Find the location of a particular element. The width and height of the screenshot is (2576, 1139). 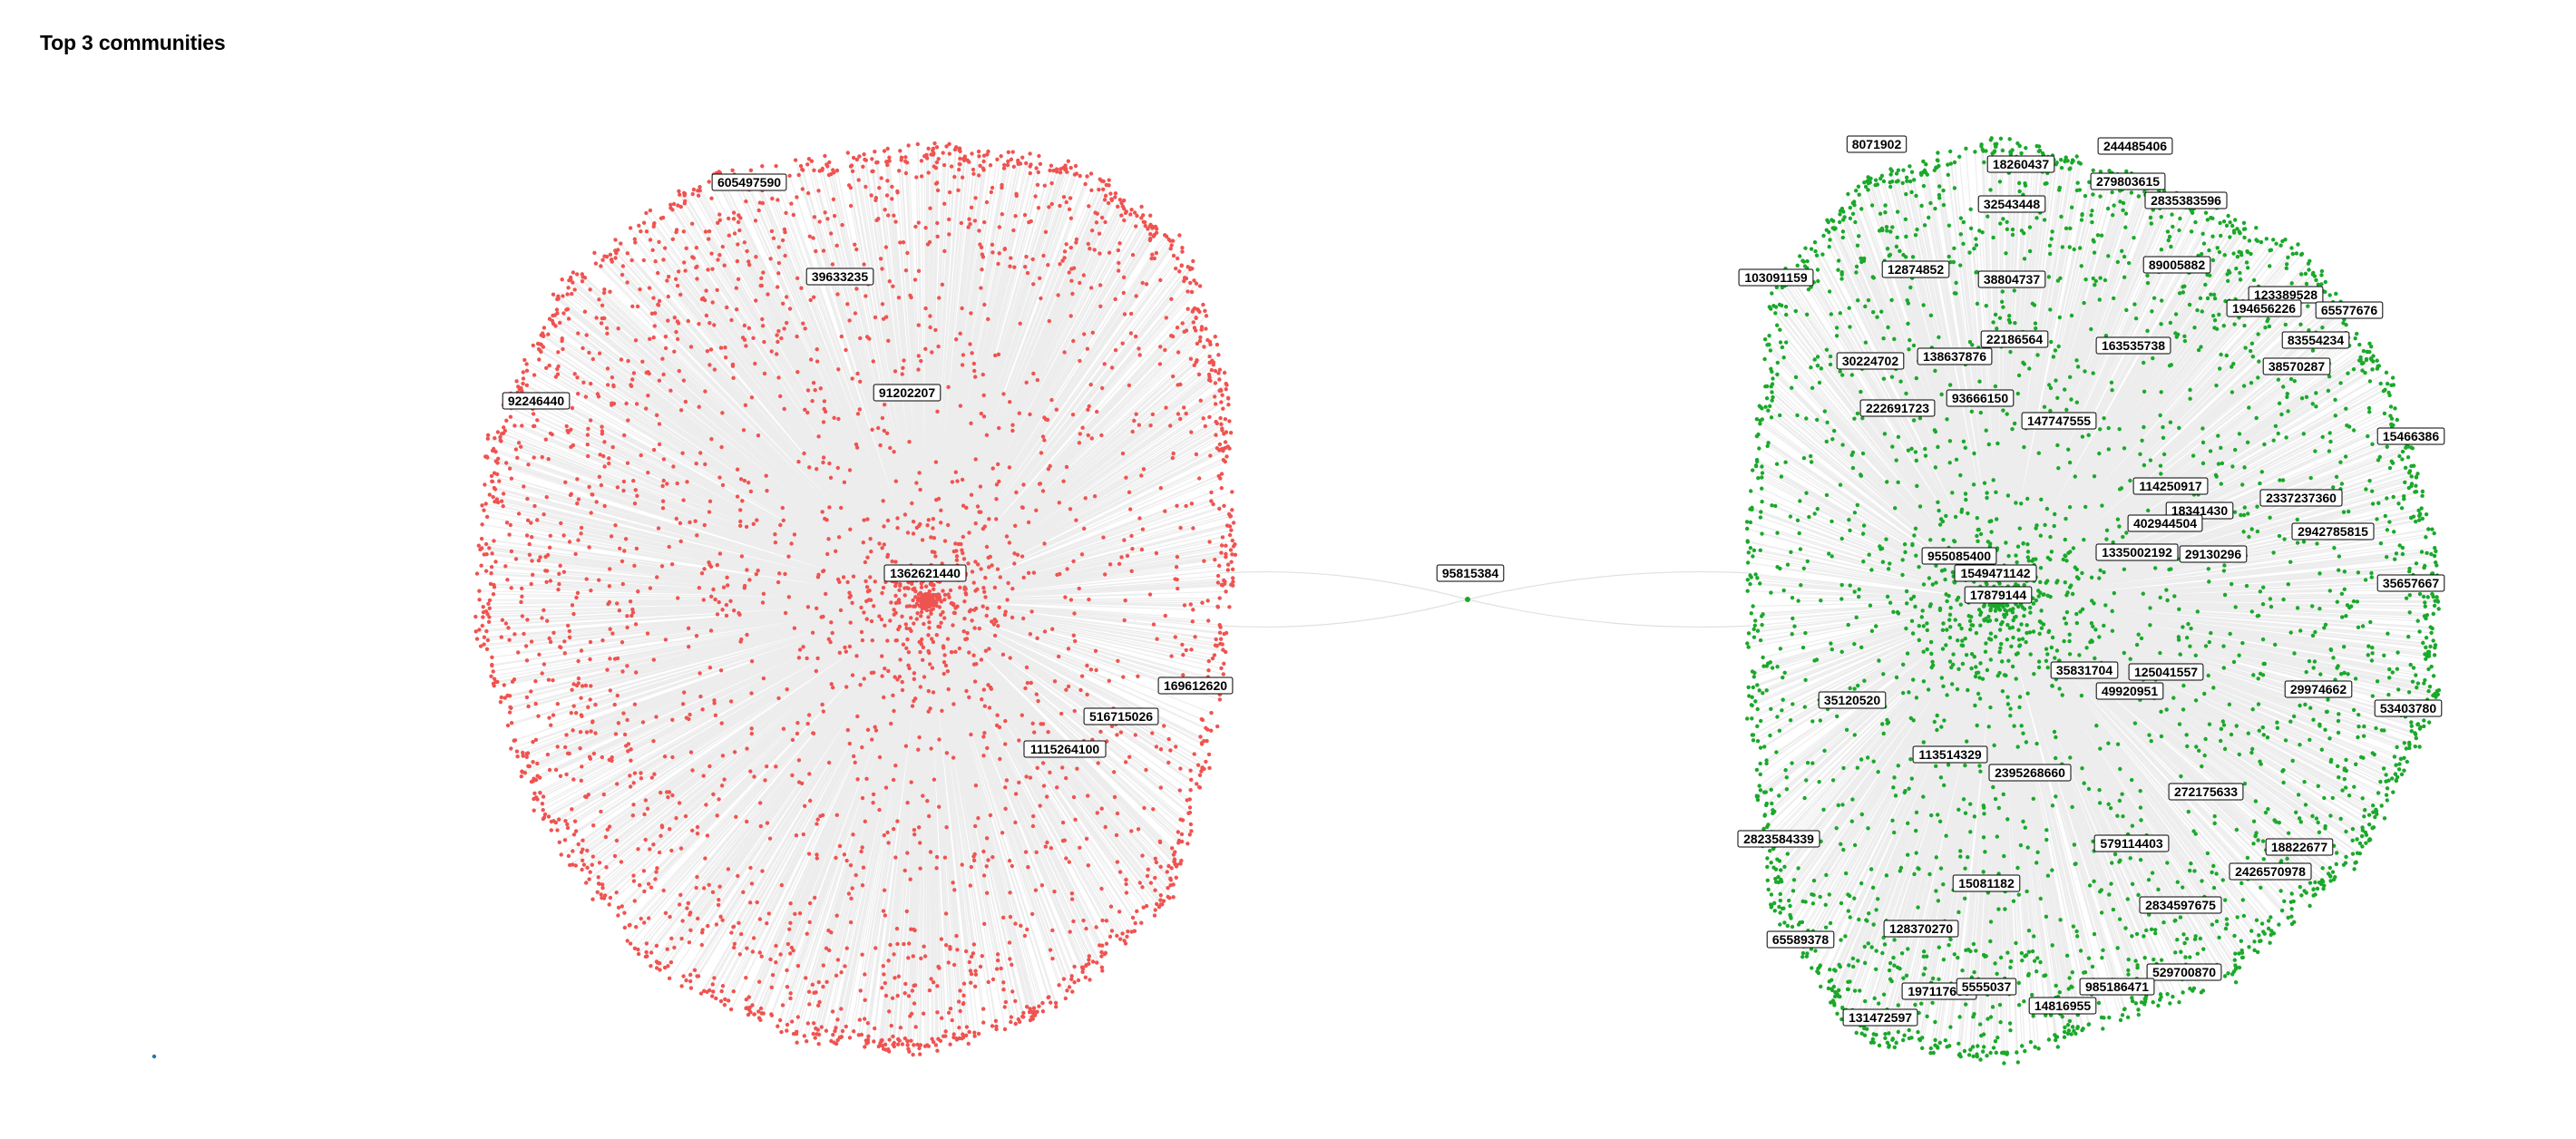

bridge-edges is located at coordinates (1485, 599).